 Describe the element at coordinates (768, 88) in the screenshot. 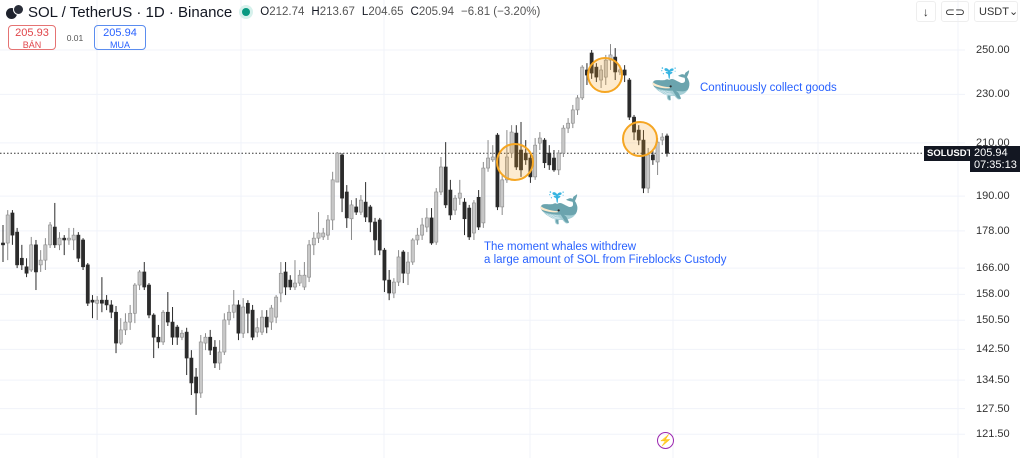

I see `collect-goods-note: Continuously collect goods` at that location.